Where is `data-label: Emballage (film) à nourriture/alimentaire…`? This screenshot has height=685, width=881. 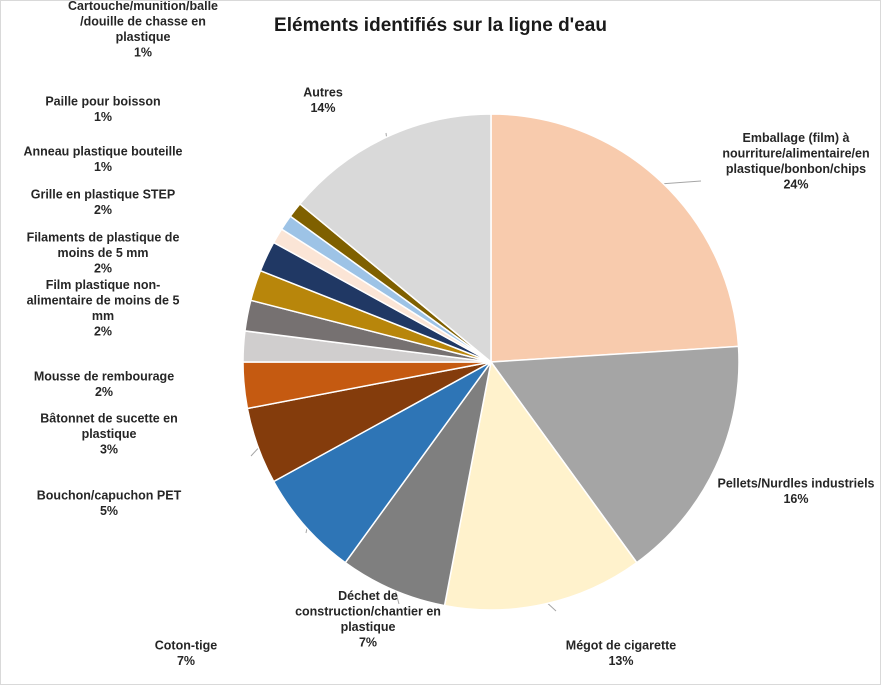
data-label: Emballage (film) à nourriture/alimentaire… is located at coordinates (795, 161).